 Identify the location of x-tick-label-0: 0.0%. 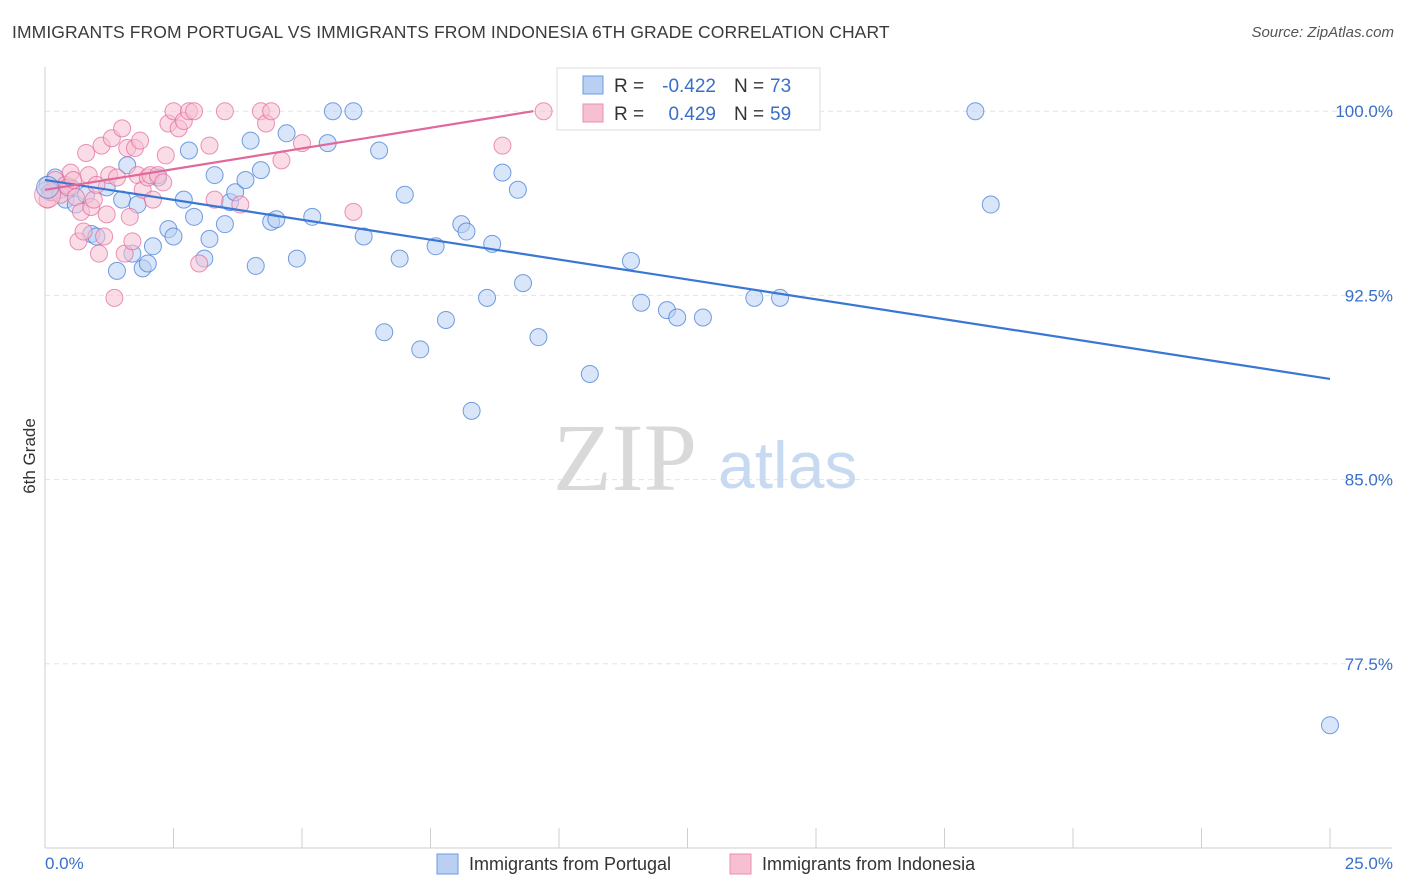
(64, 863).